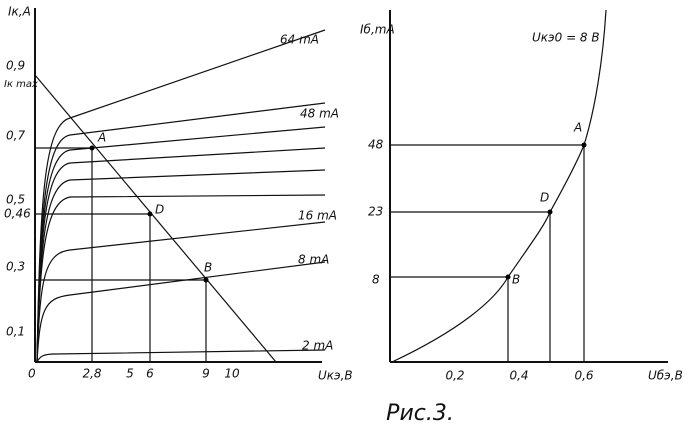 The width and height of the screenshot is (689, 433). Describe the element at coordinates (377, 30) in the screenshot. I see `y-label: Iб,mA` at that location.